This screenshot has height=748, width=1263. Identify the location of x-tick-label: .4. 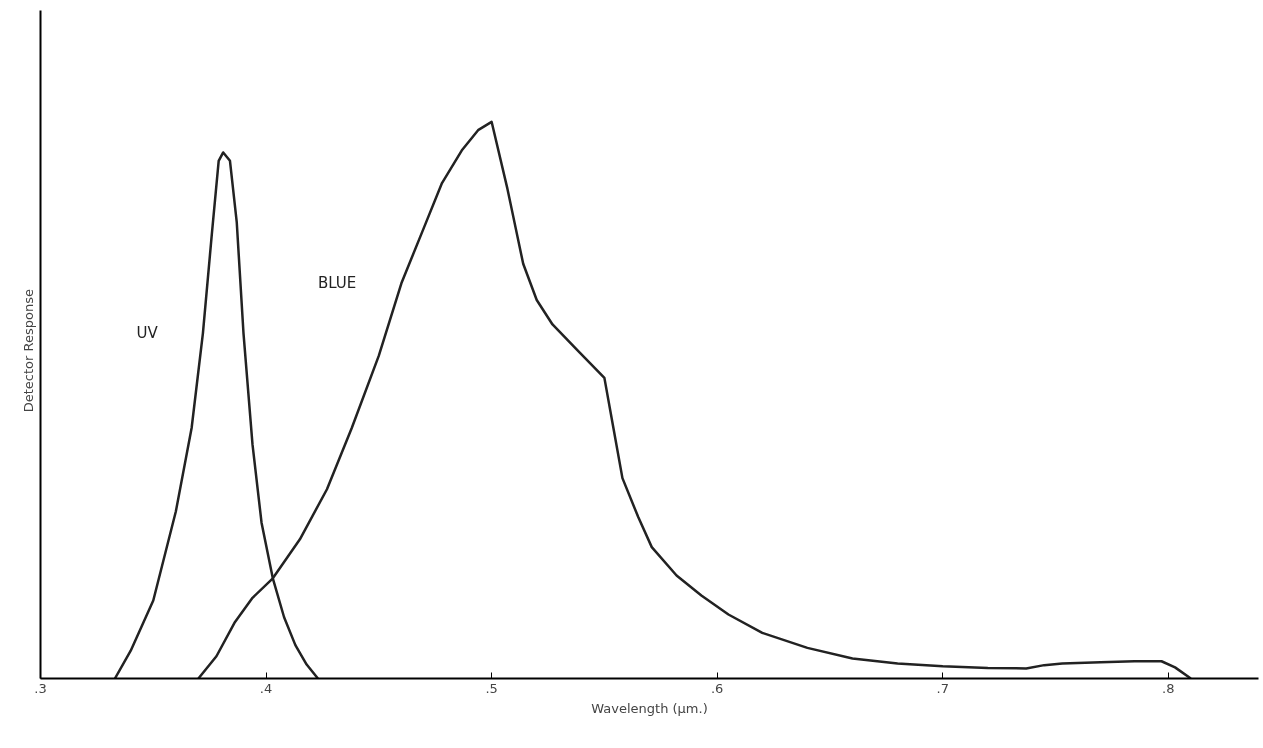
(266, 688).